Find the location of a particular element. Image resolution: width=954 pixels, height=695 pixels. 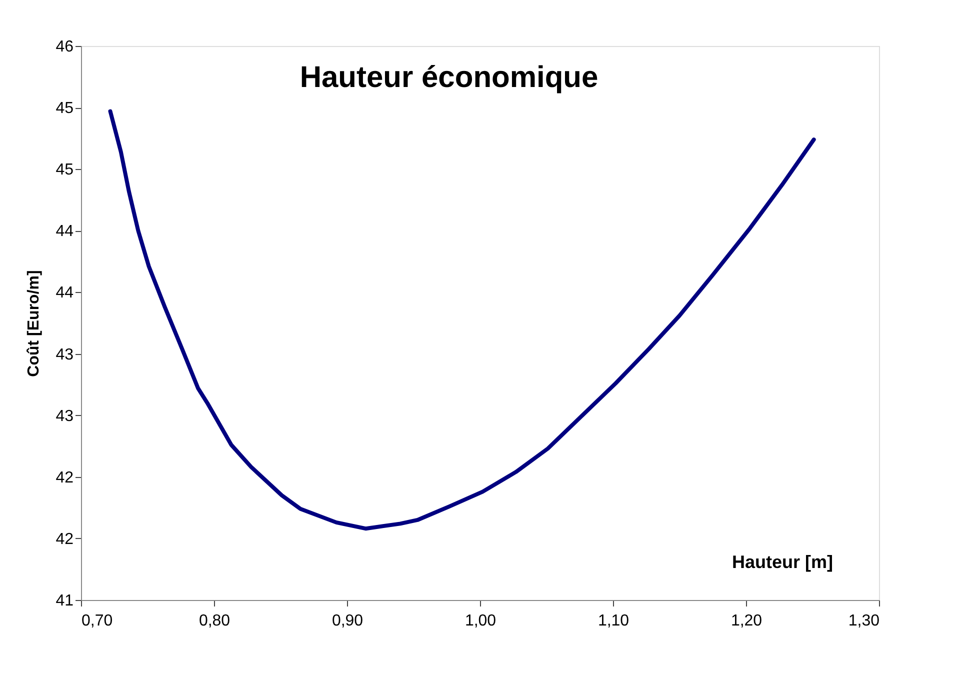

x-tick-label: 1,30 is located at coordinates (864, 621).